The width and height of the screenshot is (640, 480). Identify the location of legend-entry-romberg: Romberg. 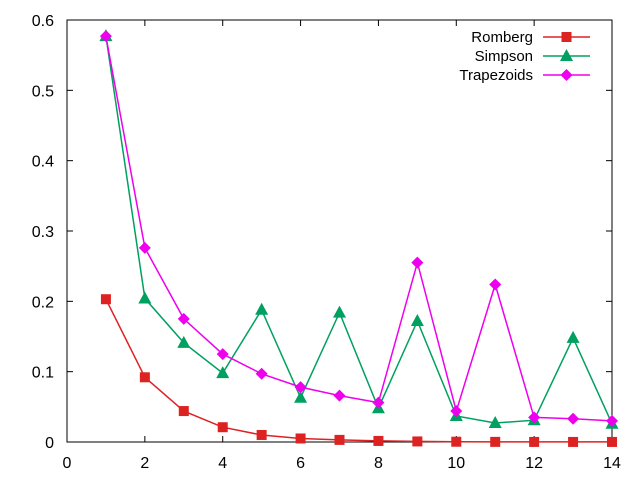
(530, 37).